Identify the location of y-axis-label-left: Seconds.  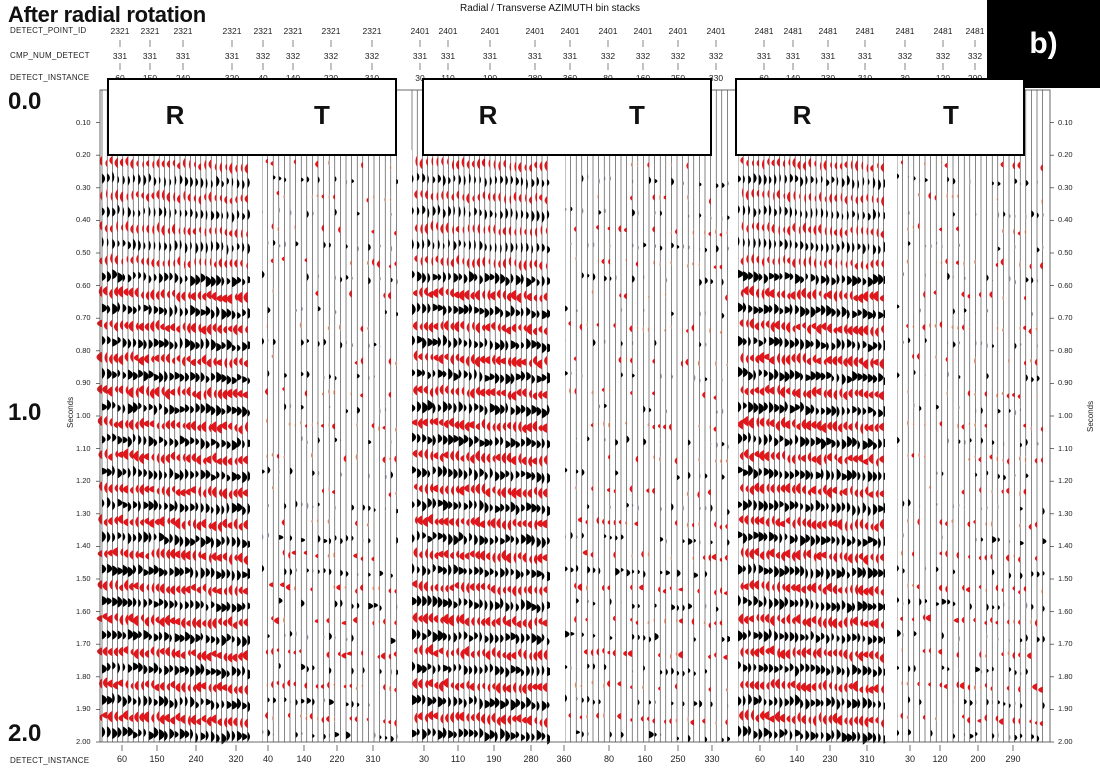
(70, 412).